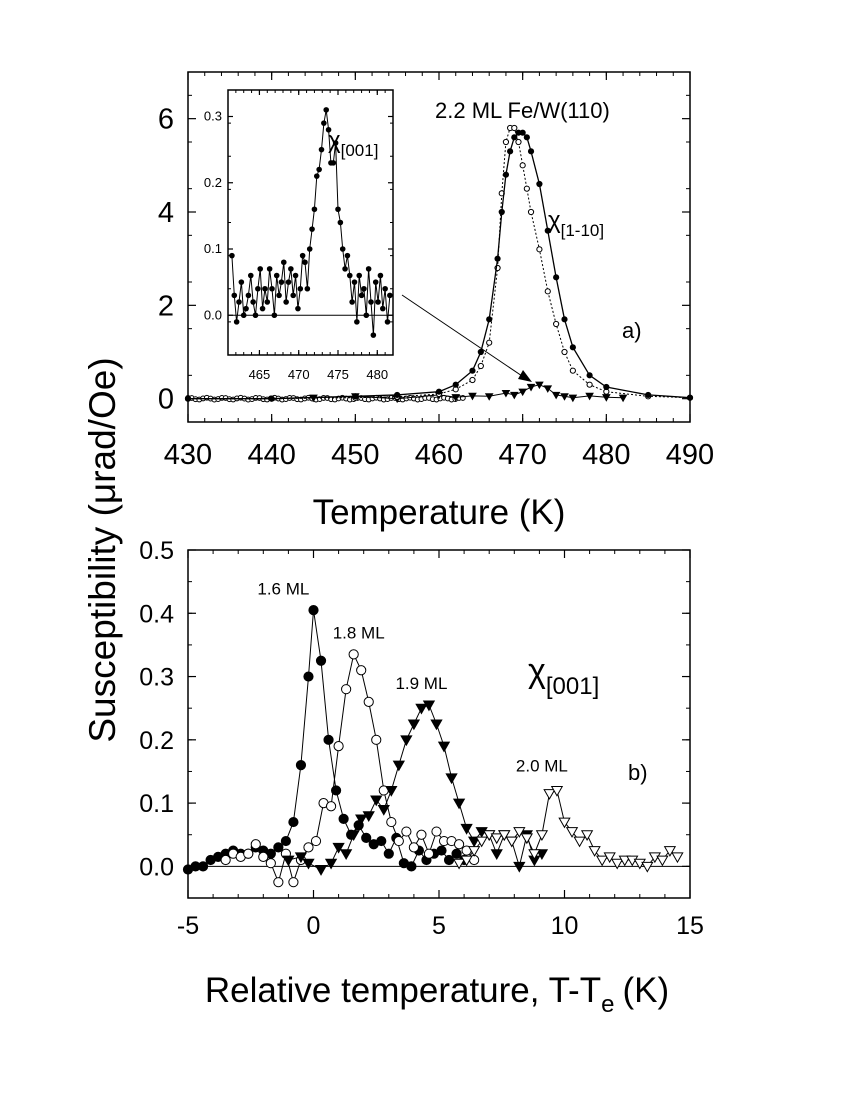 The width and height of the screenshot is (850, 1100). Describe the element at coordinates (156, 614) in the screenshot. I see `y-tick-label: 0.4` at that location.